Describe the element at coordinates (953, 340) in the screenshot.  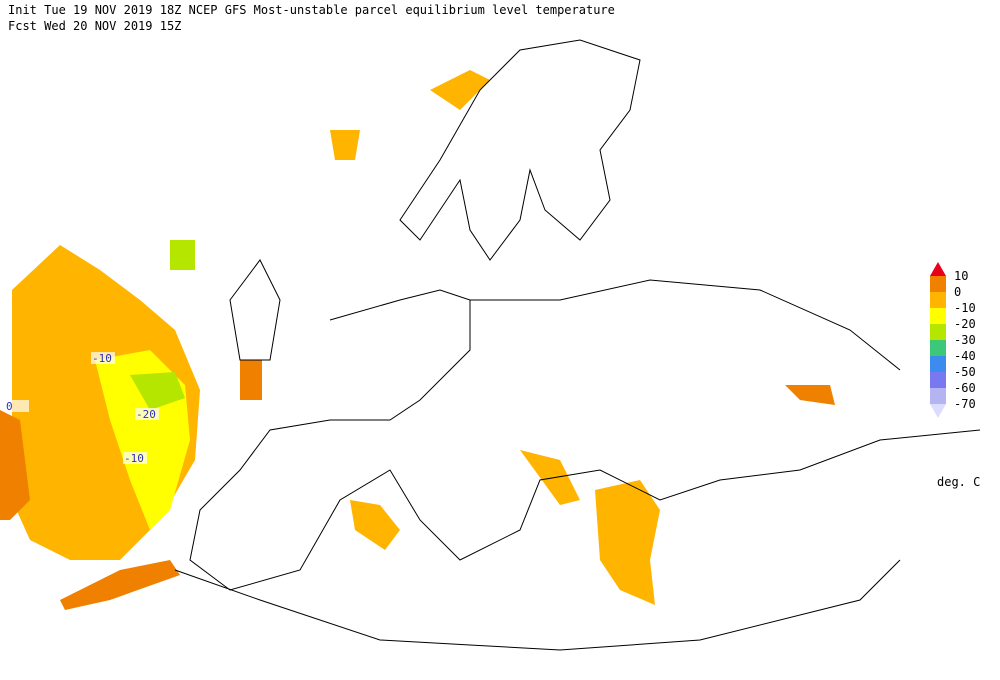
I see `colorbar: 10 0 -10 -20 -30 -40 -50 -60 -70` at that location.